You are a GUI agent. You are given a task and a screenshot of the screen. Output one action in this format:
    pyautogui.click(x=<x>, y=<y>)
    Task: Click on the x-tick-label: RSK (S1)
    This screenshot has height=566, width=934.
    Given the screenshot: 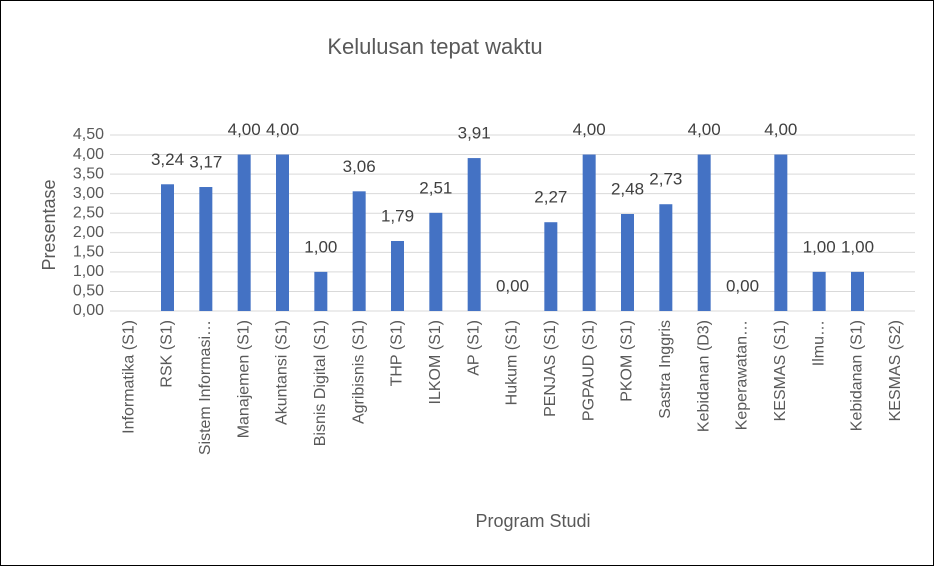 What is the action you would take?
    pyautogui.click(x=167, y=354)
    